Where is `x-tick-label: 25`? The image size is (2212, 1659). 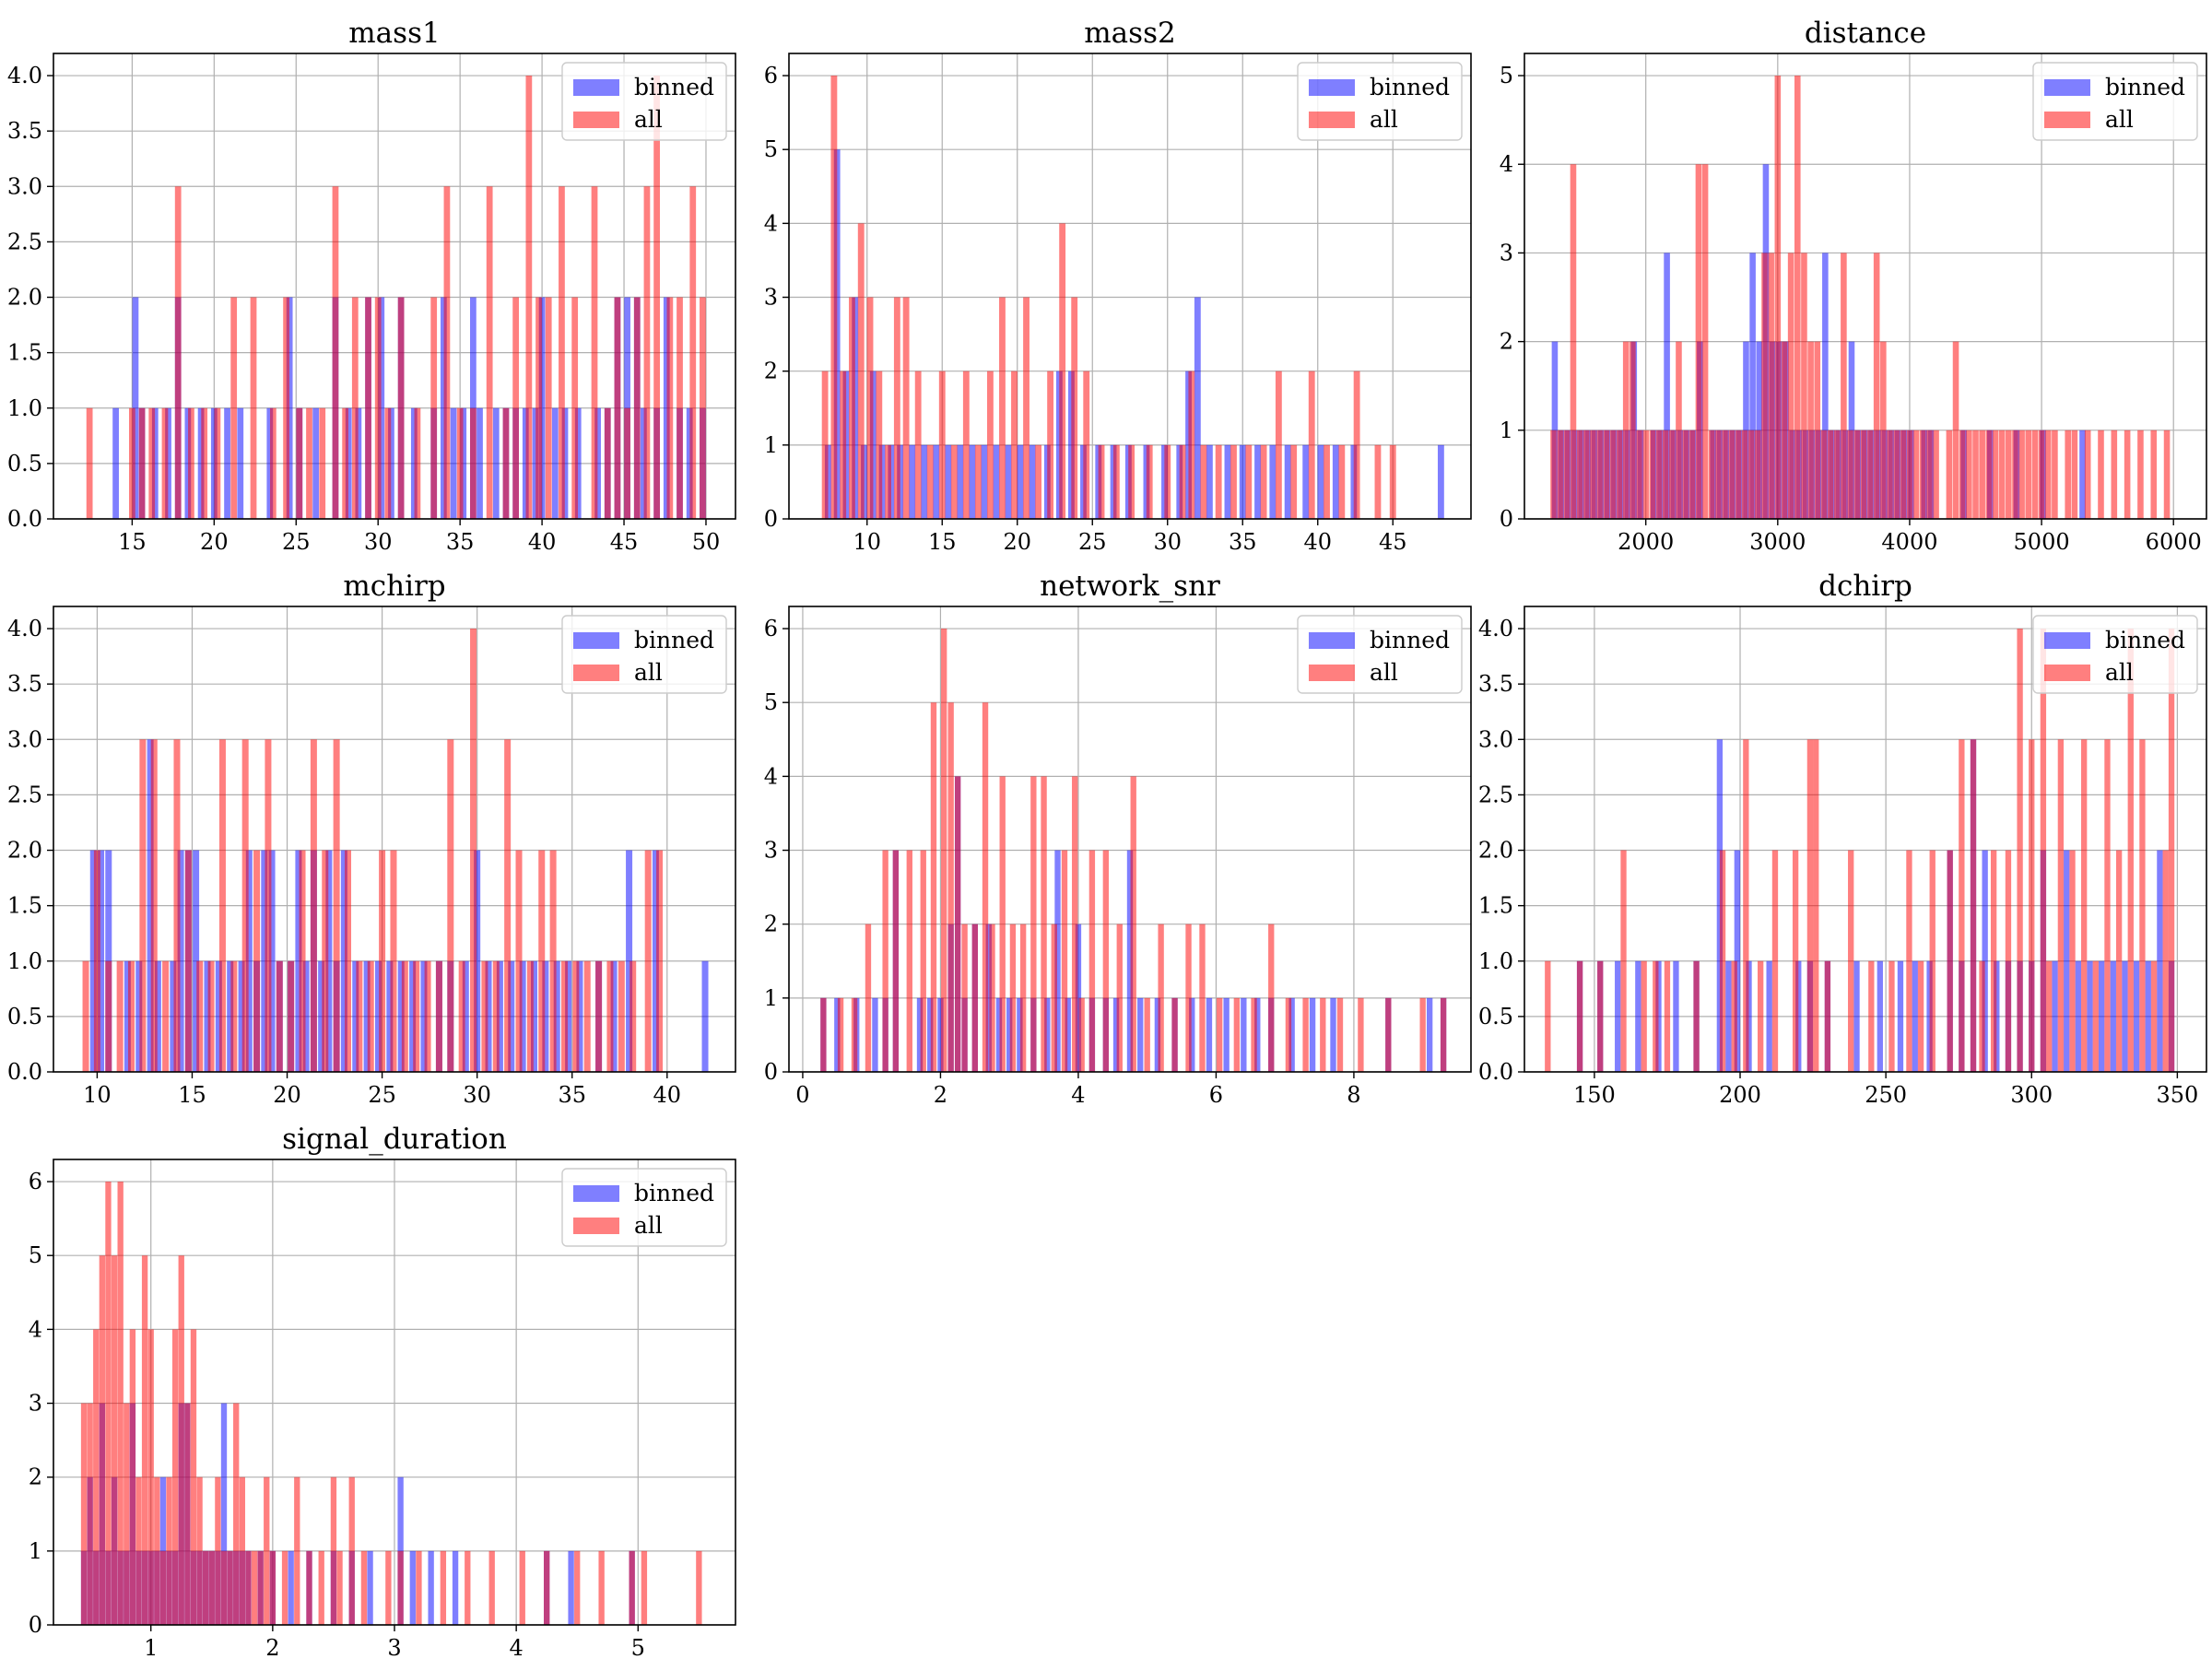
x-tick-label: 25 is located at coordinates (296, 542).